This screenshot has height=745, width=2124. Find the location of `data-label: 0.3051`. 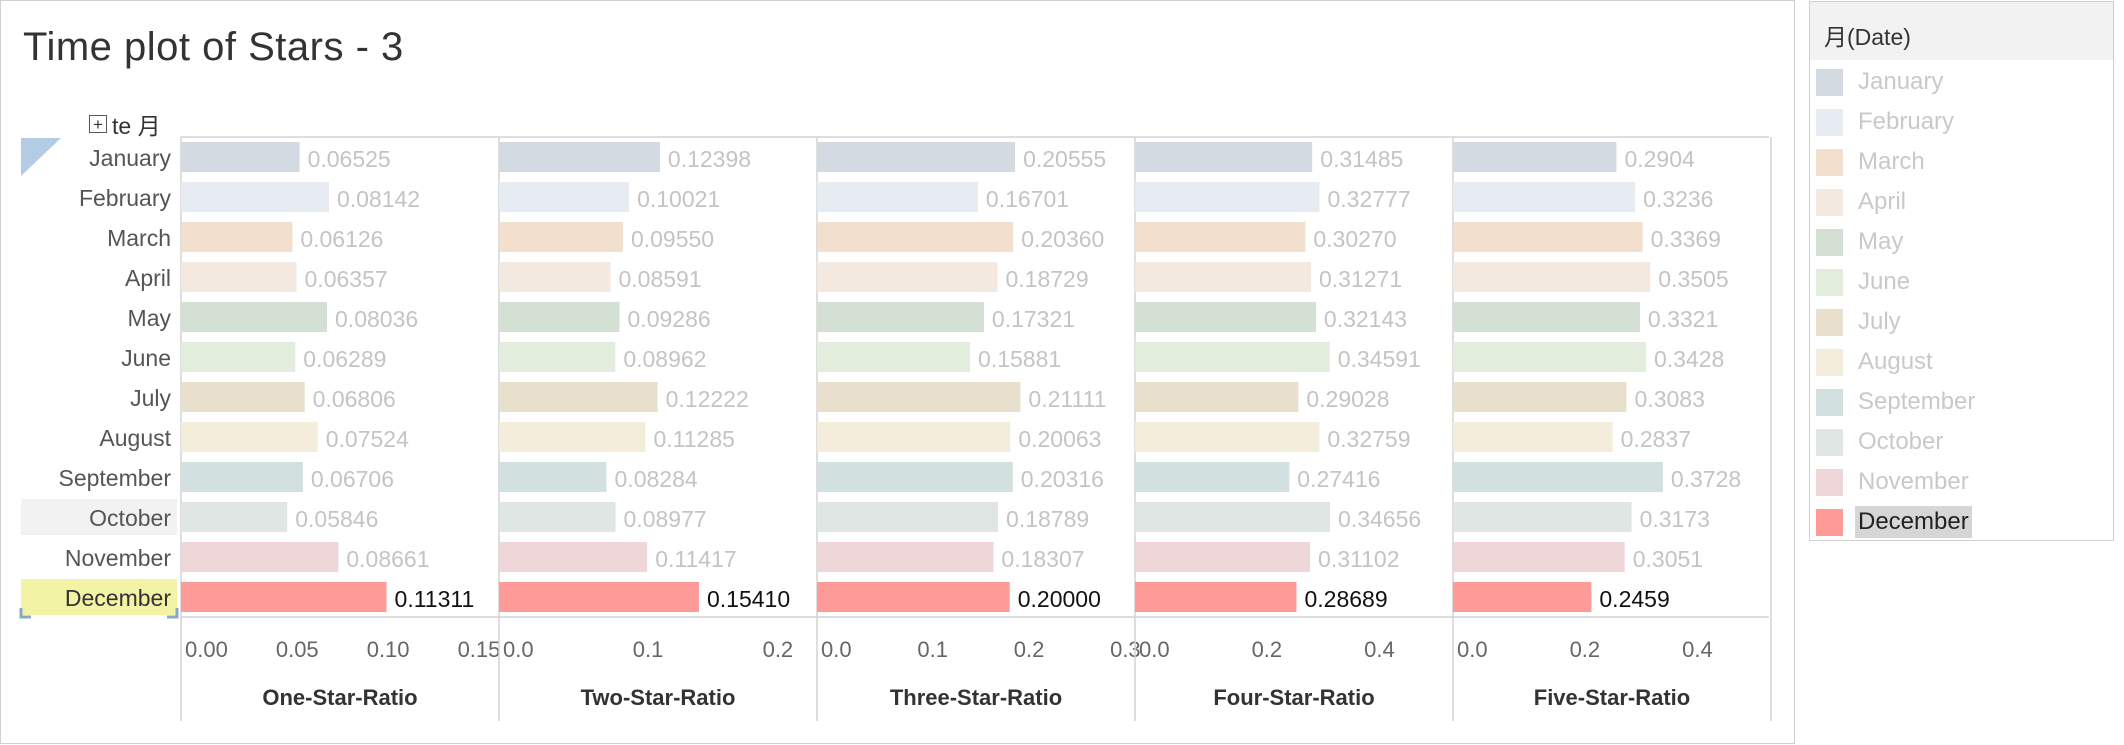

data-label: 0.3051 is located at coordinates (1668, 559).